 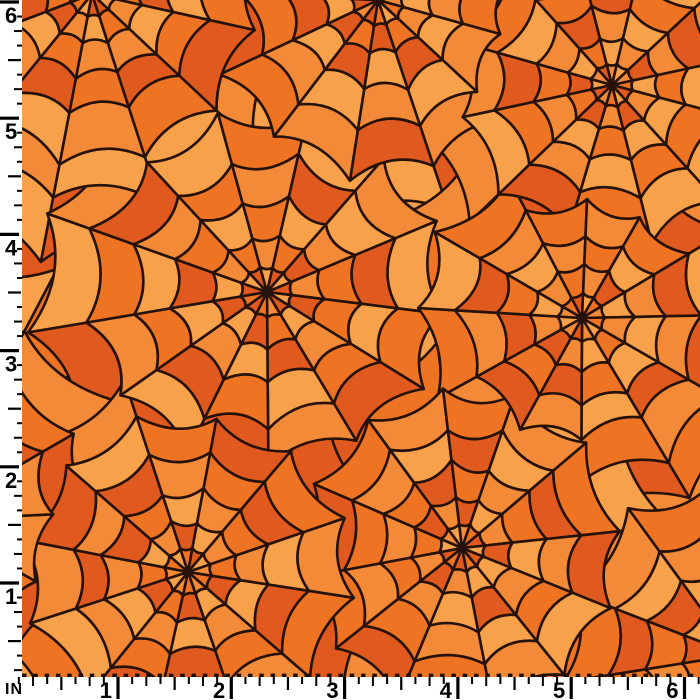 I want to click on left-ruler-ticks, so click(x=11, y=336).